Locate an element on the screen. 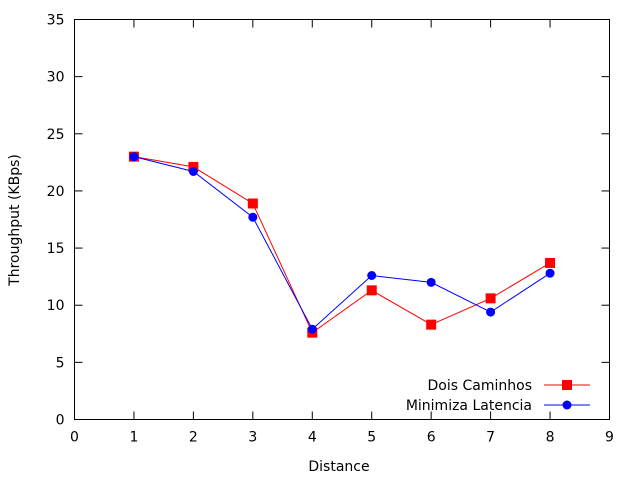 The width and height of the screenshot is (640, 484). y-tick-label: 5 is located at coordinates (60, 363).